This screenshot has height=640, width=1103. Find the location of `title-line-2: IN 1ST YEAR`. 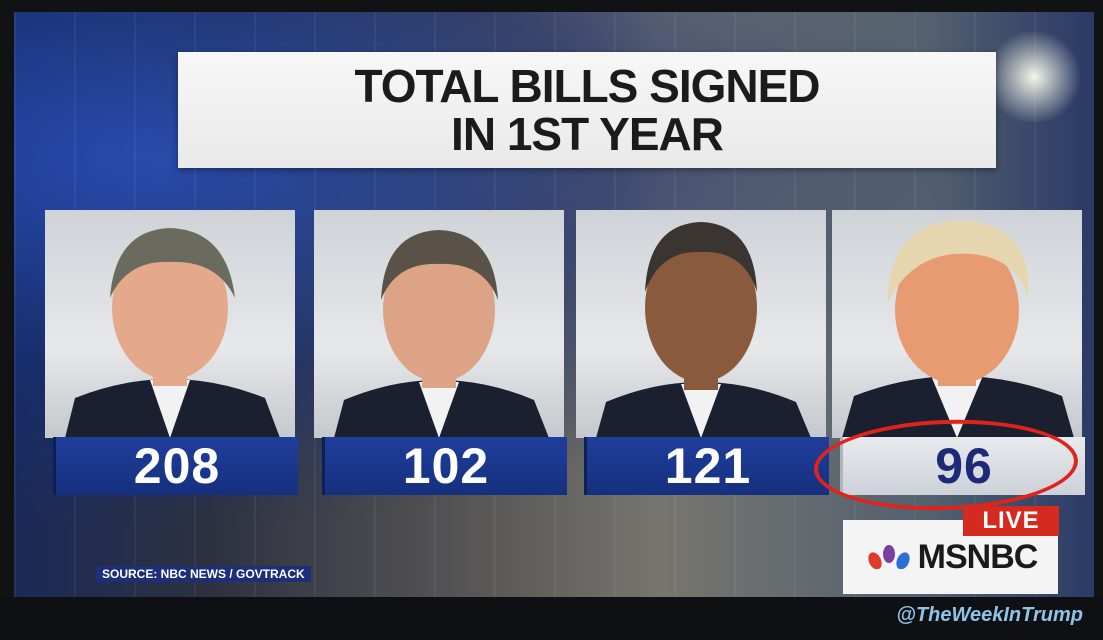

title-line-2: IN 1ST YEAR is located at coordinates (587, 134).